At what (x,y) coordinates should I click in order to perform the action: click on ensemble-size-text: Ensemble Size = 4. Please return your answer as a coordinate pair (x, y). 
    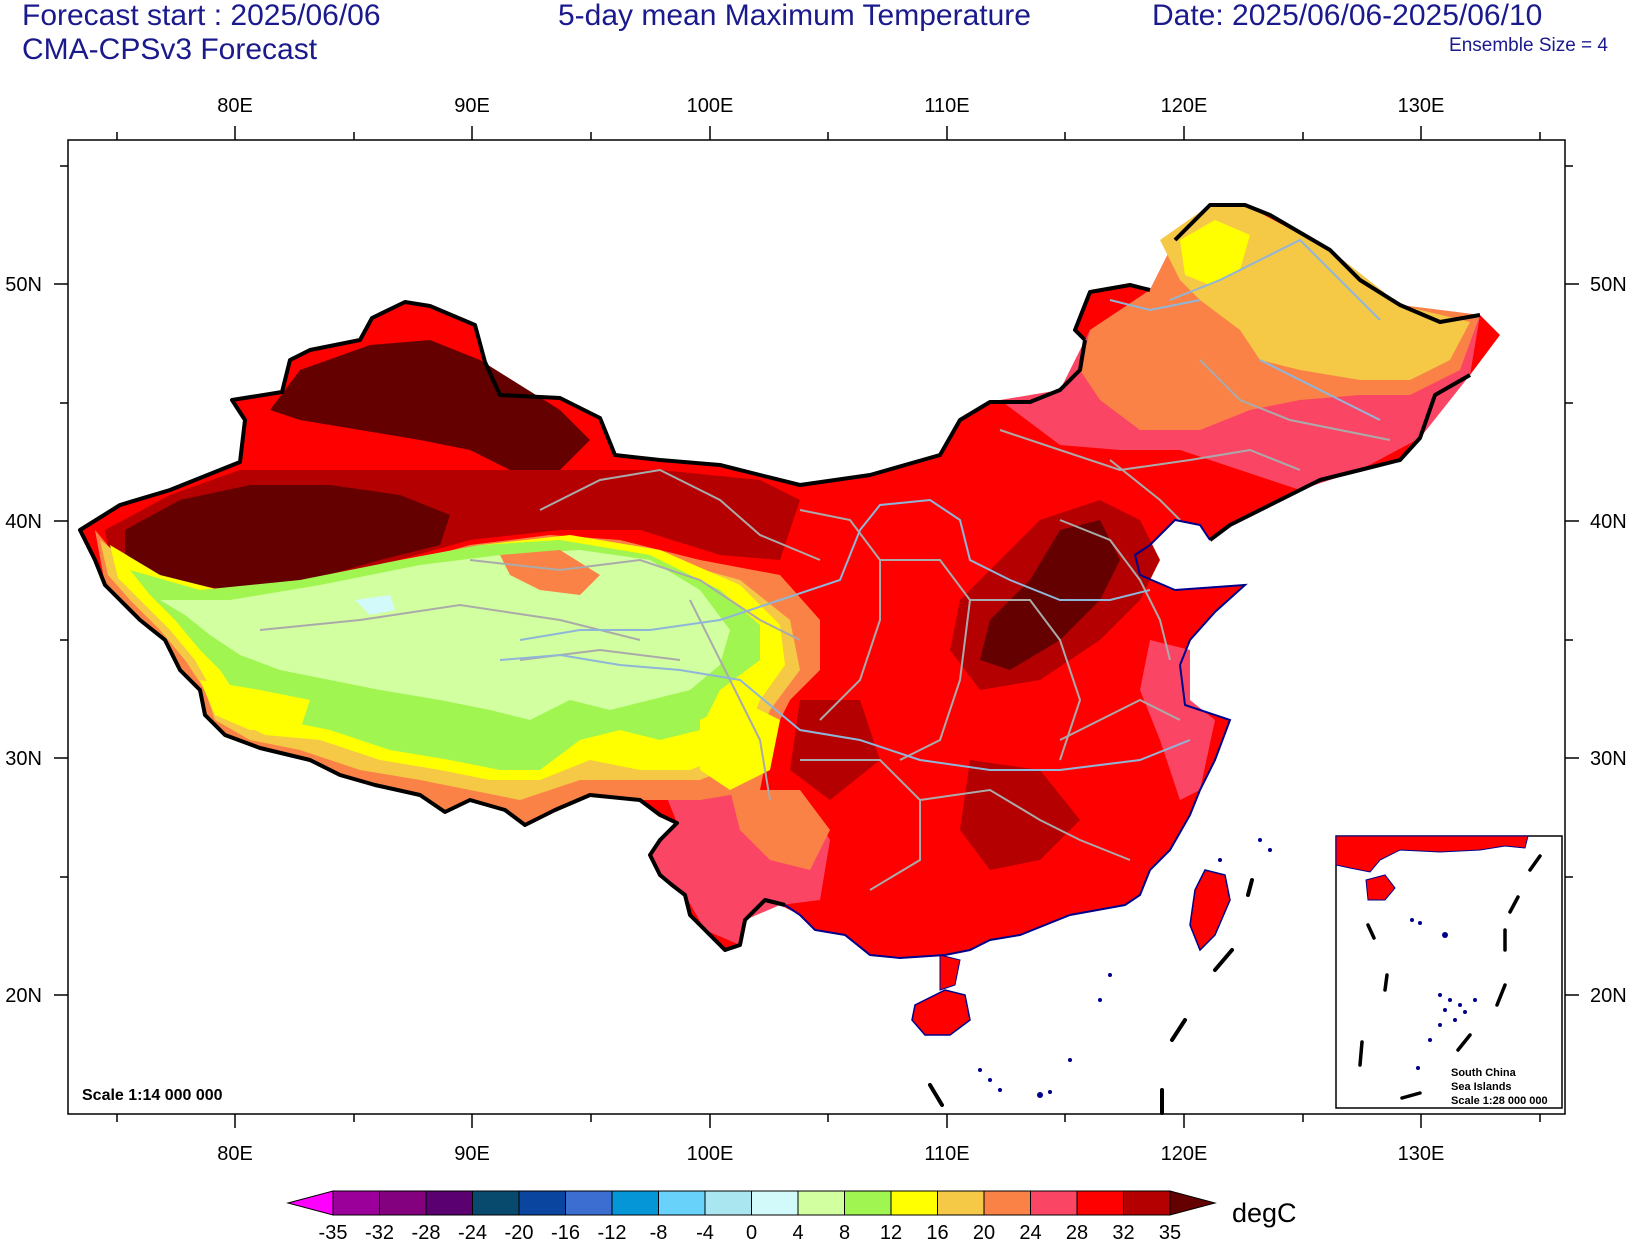
    Looking at the image, I should click on (1528, 45).